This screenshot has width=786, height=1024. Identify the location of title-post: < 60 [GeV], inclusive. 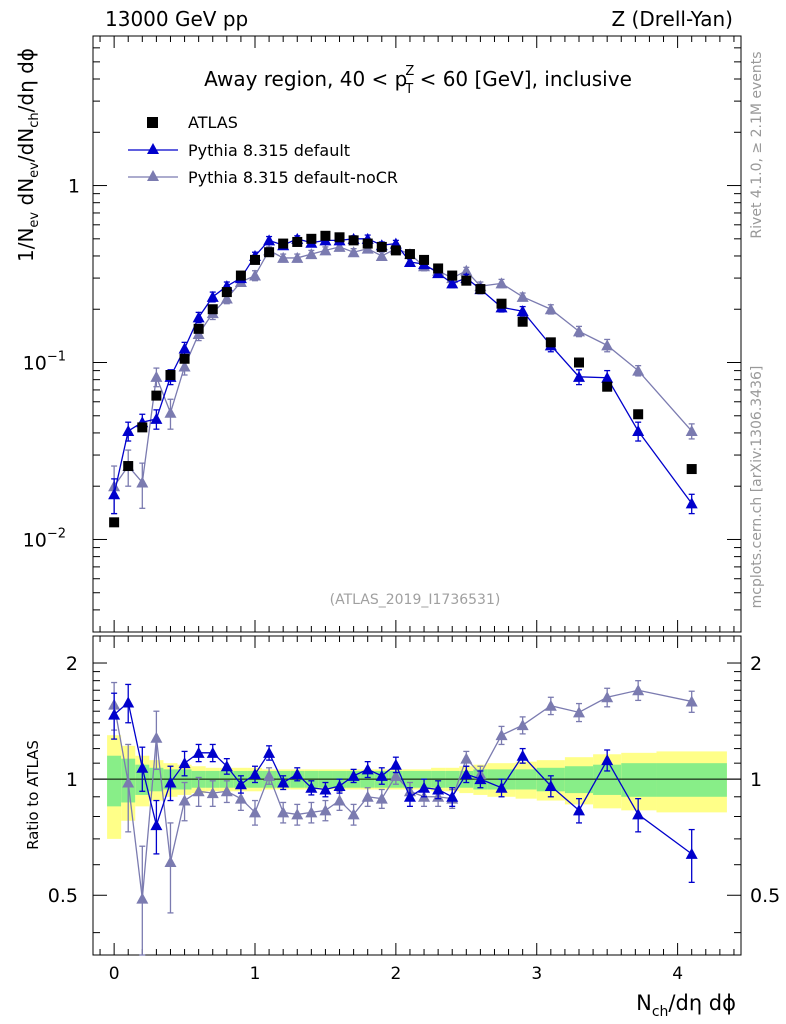
(522, 79).